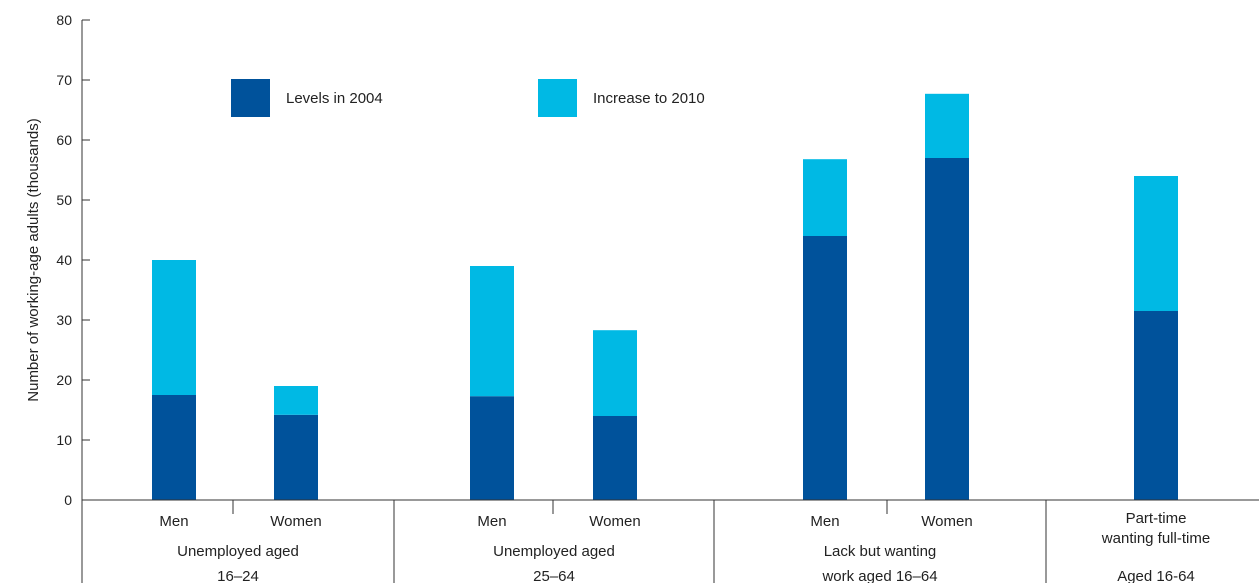 The image size is (1259, 583). What do you see at coordinates (64, 380) in the screenshot?
I see `y-tick-label: 20` at bounding box center [64, 380].